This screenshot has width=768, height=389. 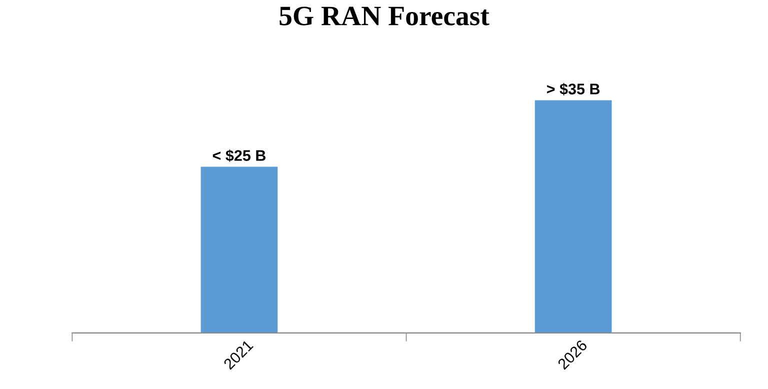 What do you see at coordinates (239, 155) in the screenshot?
I see `data-label: < $25 B` at bounding box center [239, 155].